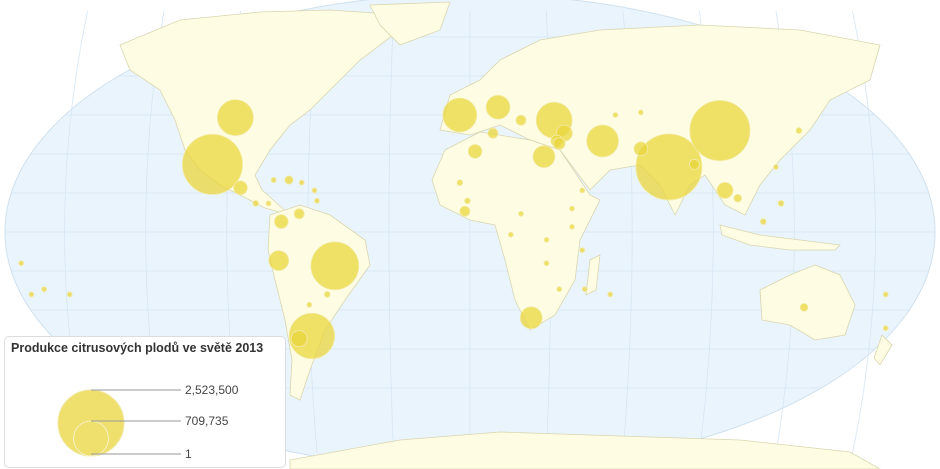 The width and height of the screenshot is (940, 469). What do you see at coordinates (207, 421) in the screenshot?
I see `legend-mid-label: 709,735` at bounding box center [207, 421].